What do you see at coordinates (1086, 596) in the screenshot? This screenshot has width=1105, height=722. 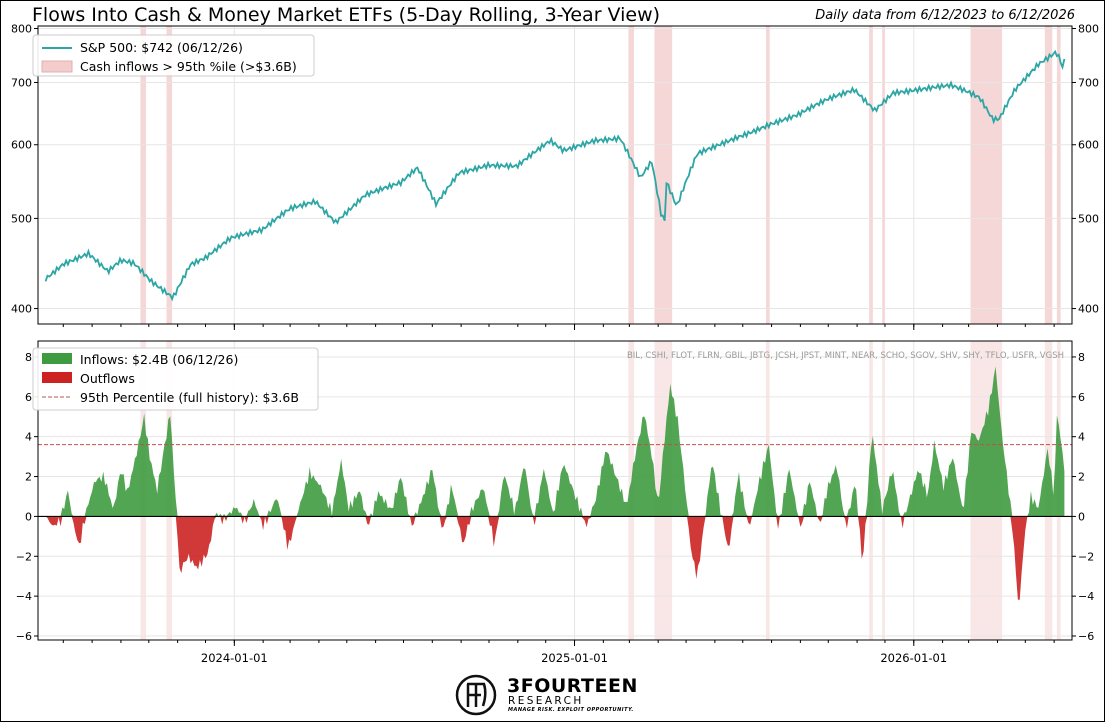 I see `ytick-label-right: −4` at bounding box center [1086, 596].